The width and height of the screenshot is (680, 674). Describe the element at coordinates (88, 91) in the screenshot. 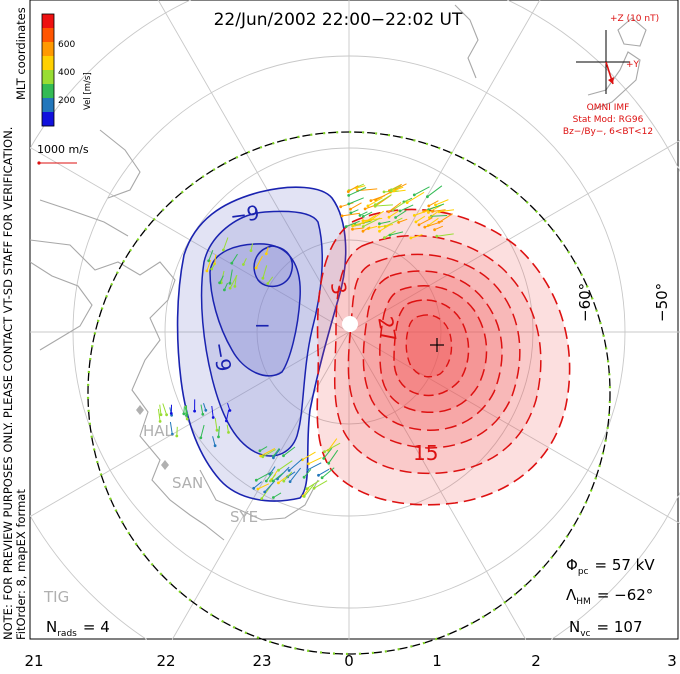

I see `scale-label: Vel [m/s]` at that location.